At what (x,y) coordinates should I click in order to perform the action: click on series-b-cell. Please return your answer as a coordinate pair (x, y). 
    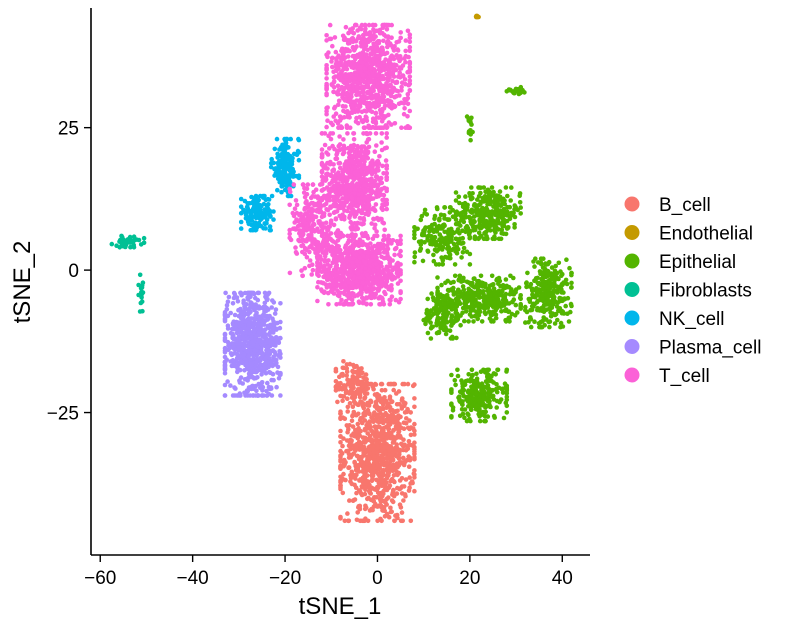
    Looking at the image, I should click on (375, 441).